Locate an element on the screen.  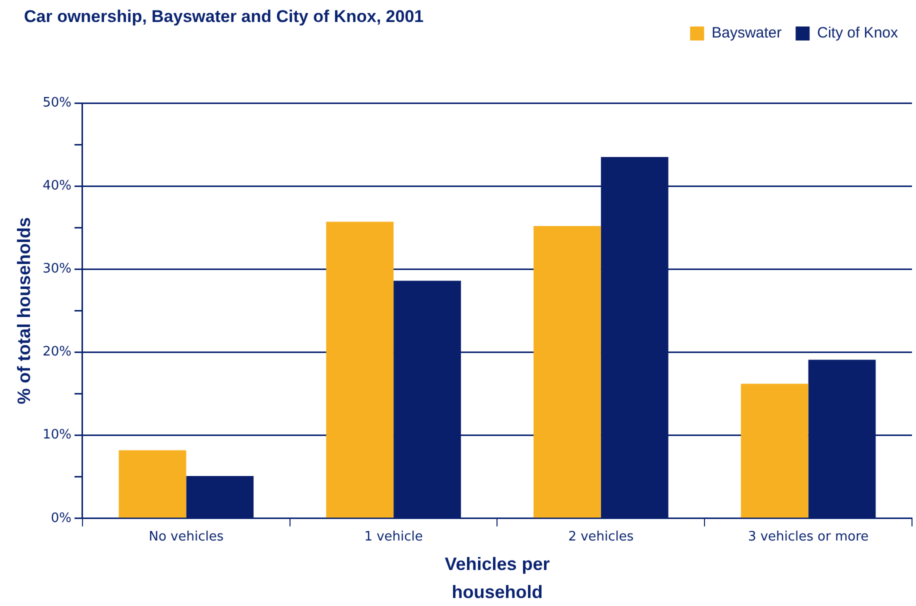
y-tick-label: 10% is located at coordinates (57, 435).